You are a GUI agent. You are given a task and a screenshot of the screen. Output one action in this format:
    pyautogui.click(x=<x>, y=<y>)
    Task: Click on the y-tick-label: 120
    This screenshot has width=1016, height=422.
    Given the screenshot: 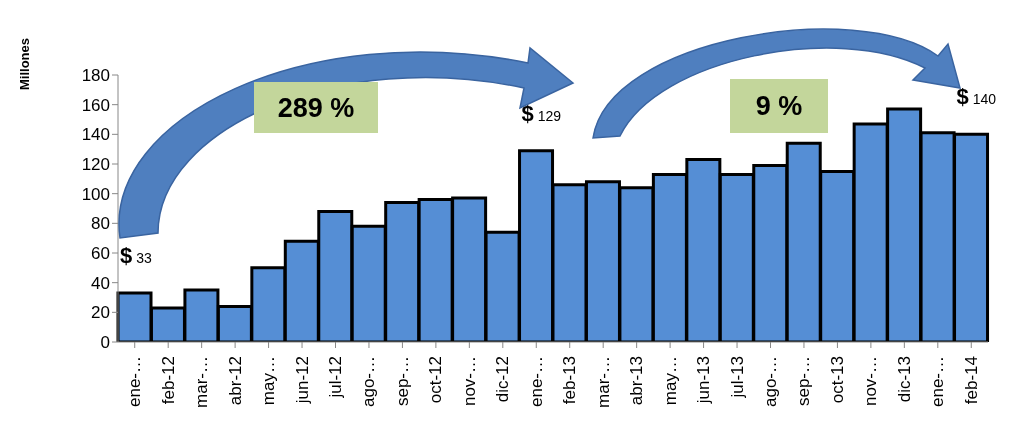 What is the action you would take?
    pyautogui.click(x=95, y=165)
    